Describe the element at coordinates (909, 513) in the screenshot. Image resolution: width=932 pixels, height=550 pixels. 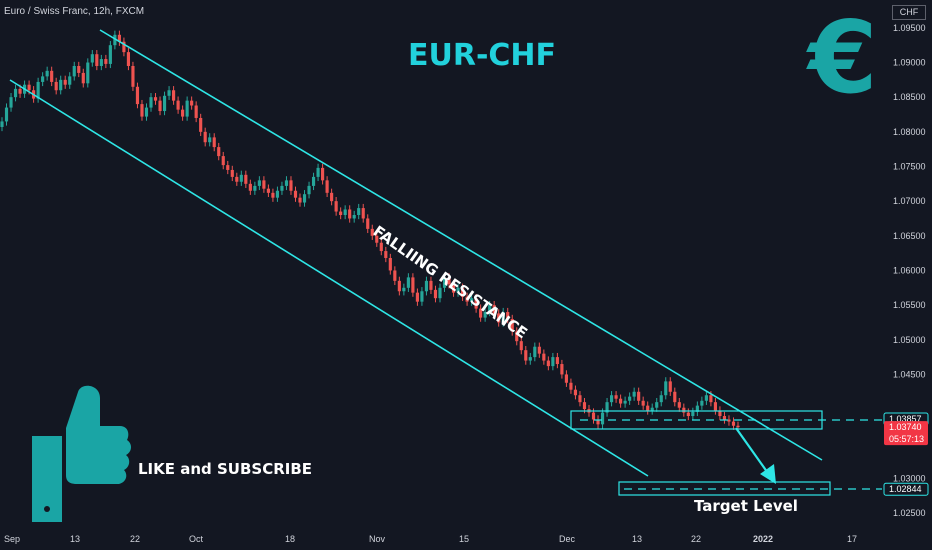
I see `price-tick-label: 1.02500` at that location.